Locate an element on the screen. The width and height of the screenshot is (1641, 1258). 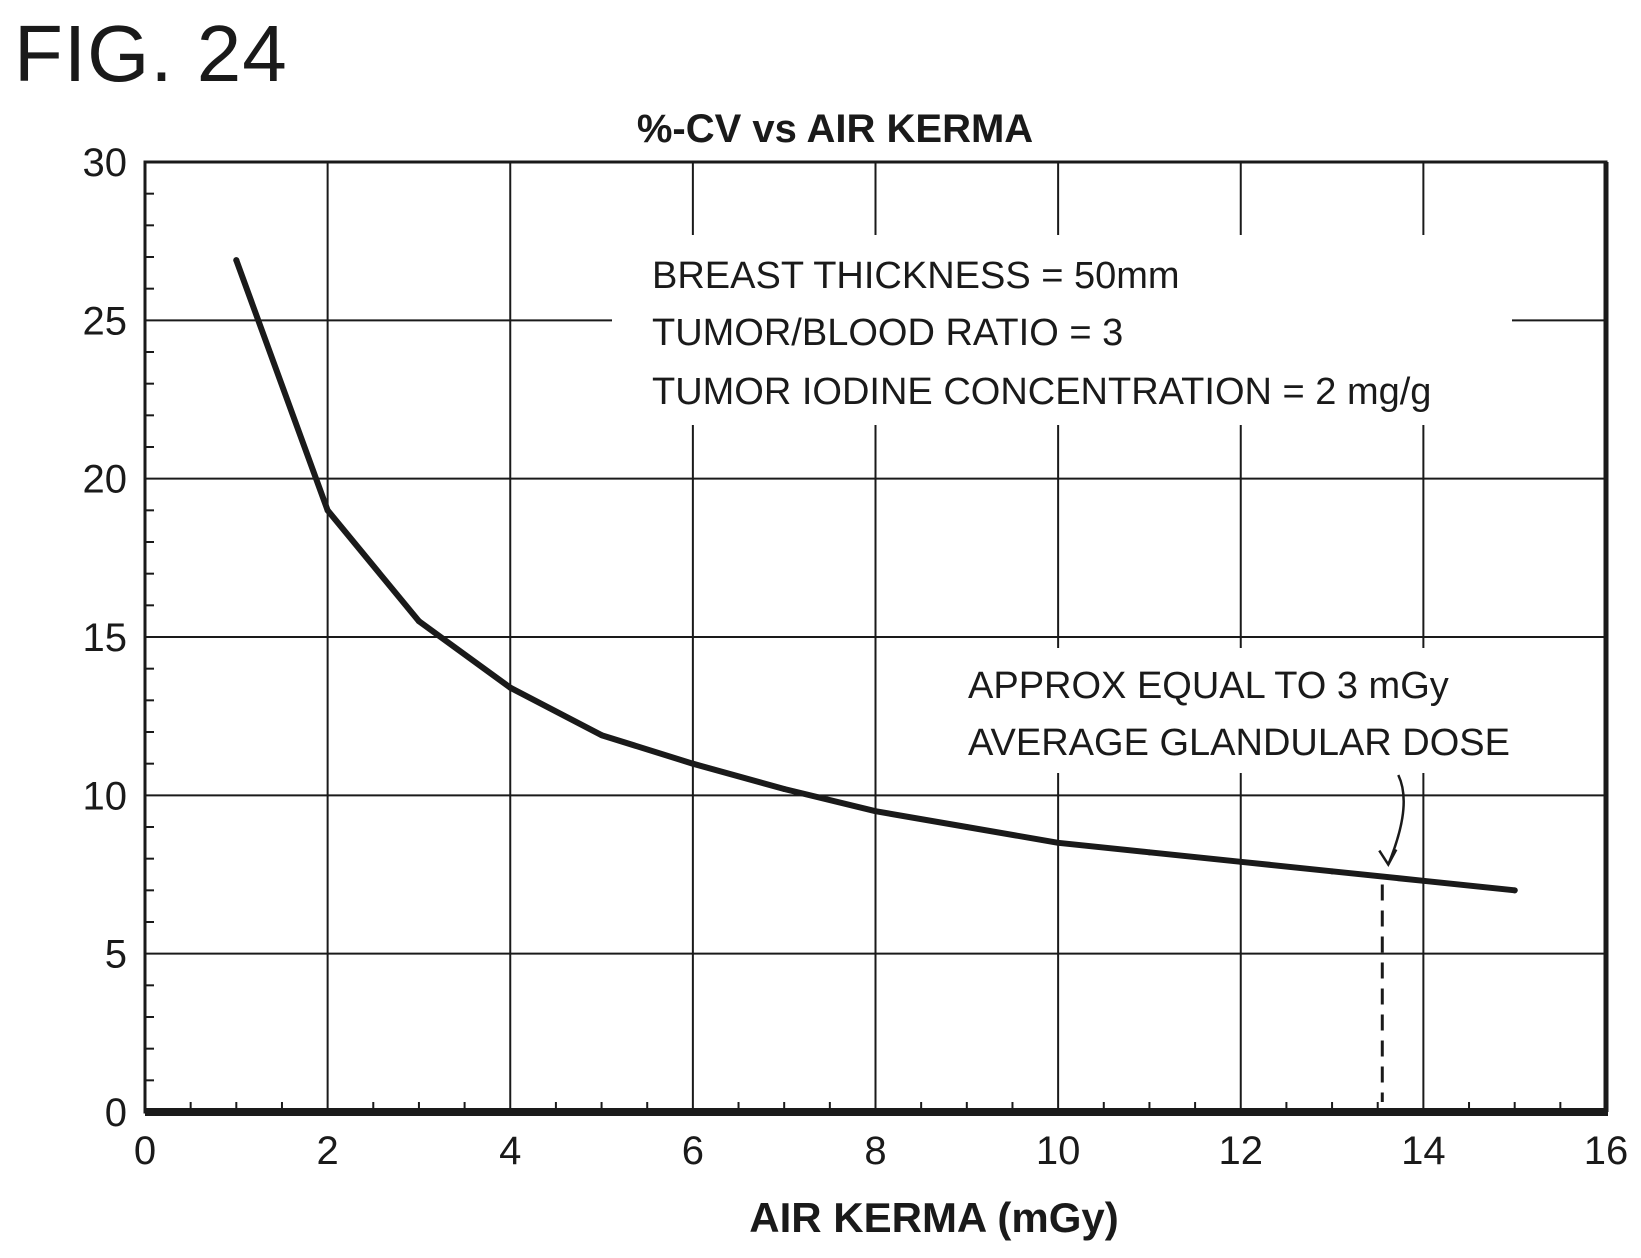
x-tick-label: 14 is located at coordinates (1423, 1151).